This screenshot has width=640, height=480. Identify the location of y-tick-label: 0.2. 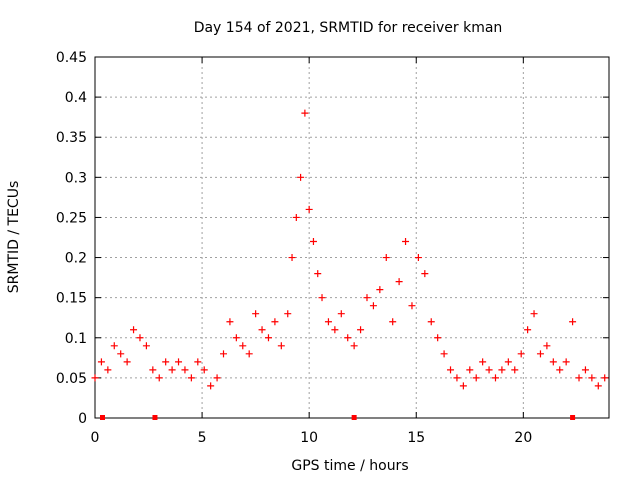
(76, 259).